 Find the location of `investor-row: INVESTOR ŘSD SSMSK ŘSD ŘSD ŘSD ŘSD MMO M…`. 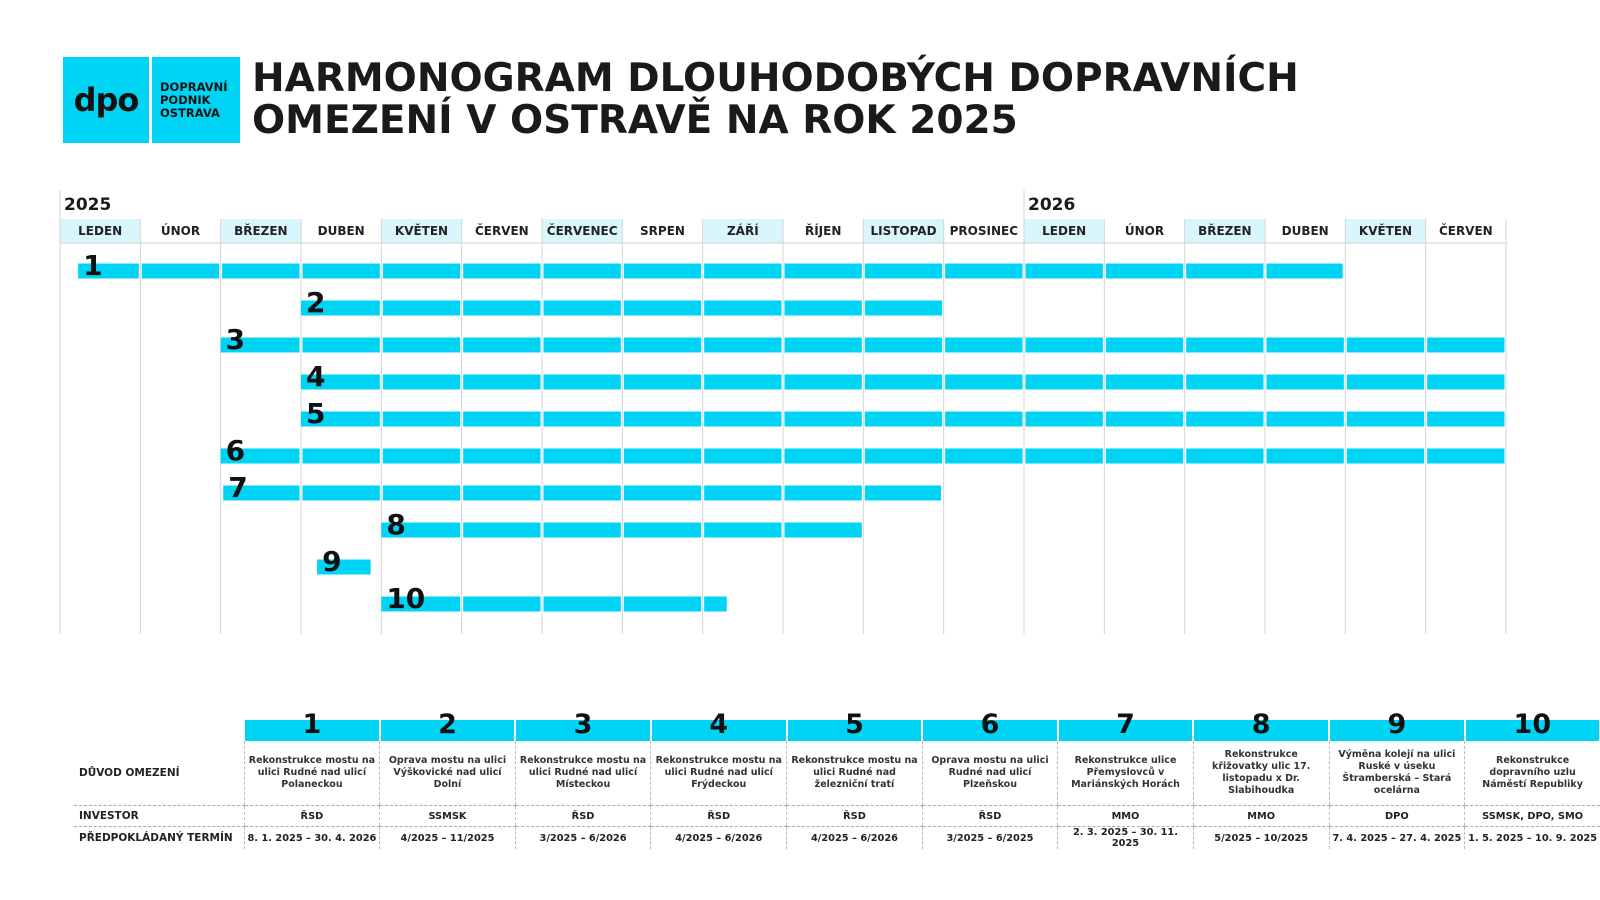

investor-row: INVESTOR ŘSD SSMSK ŘSD ŘSD ŘSD ŘSD MMO M… is located at coordinates (837, 816).